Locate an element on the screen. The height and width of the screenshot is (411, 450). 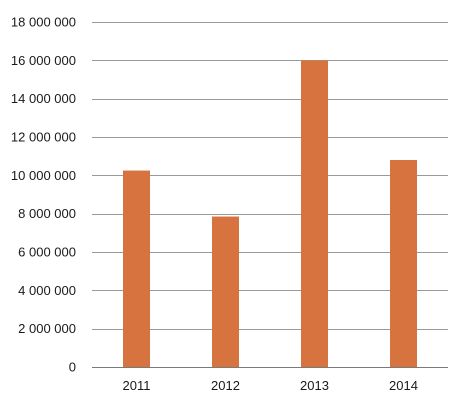
y-tick-label: 16 000 000 is located at coordinates (43, 60).